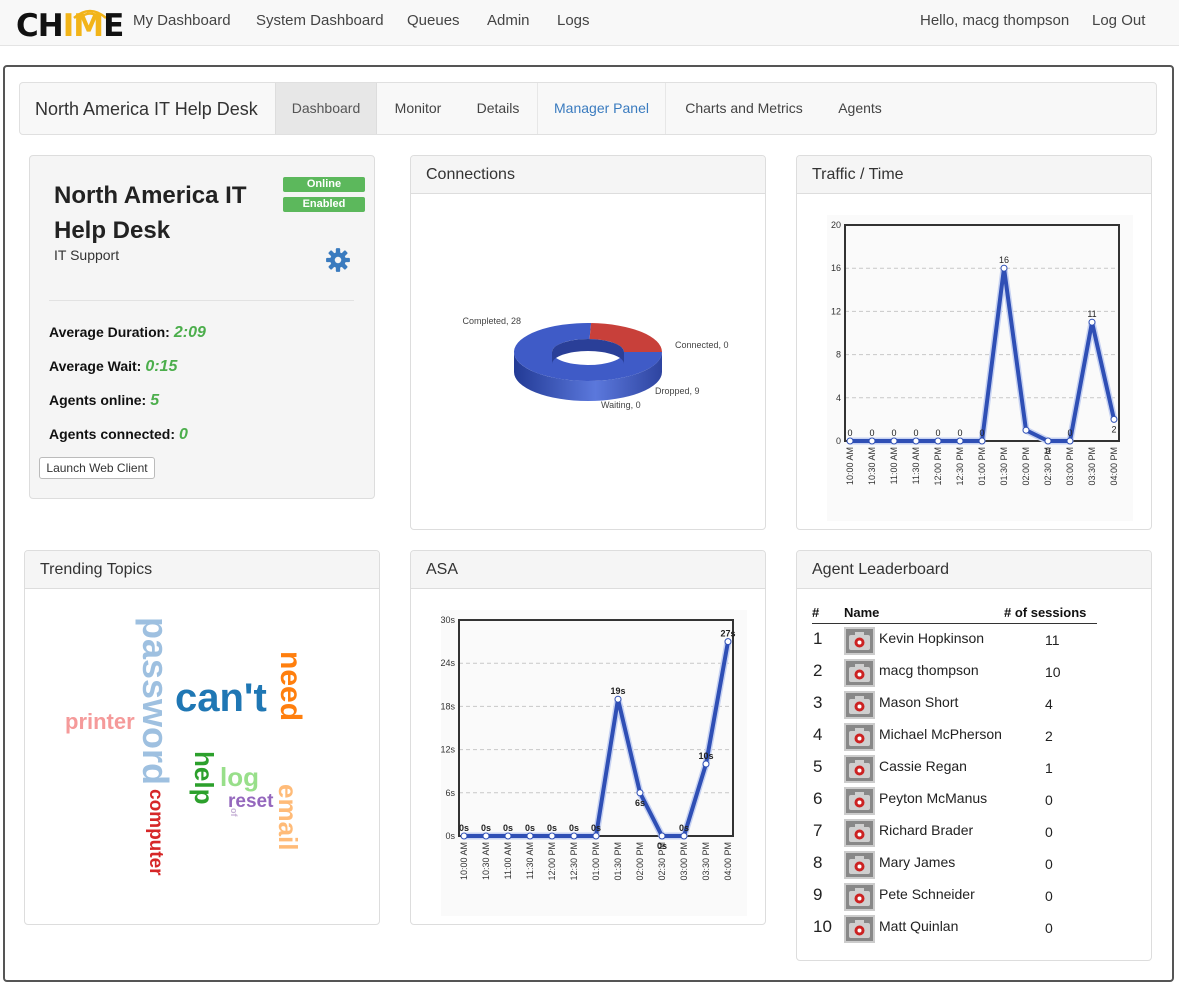  What do you see at coordinates (974, 771) in the screenshot?
I see `leaderboard-row: 5 Cassie Regan 1` at bounding box center [974, 771].